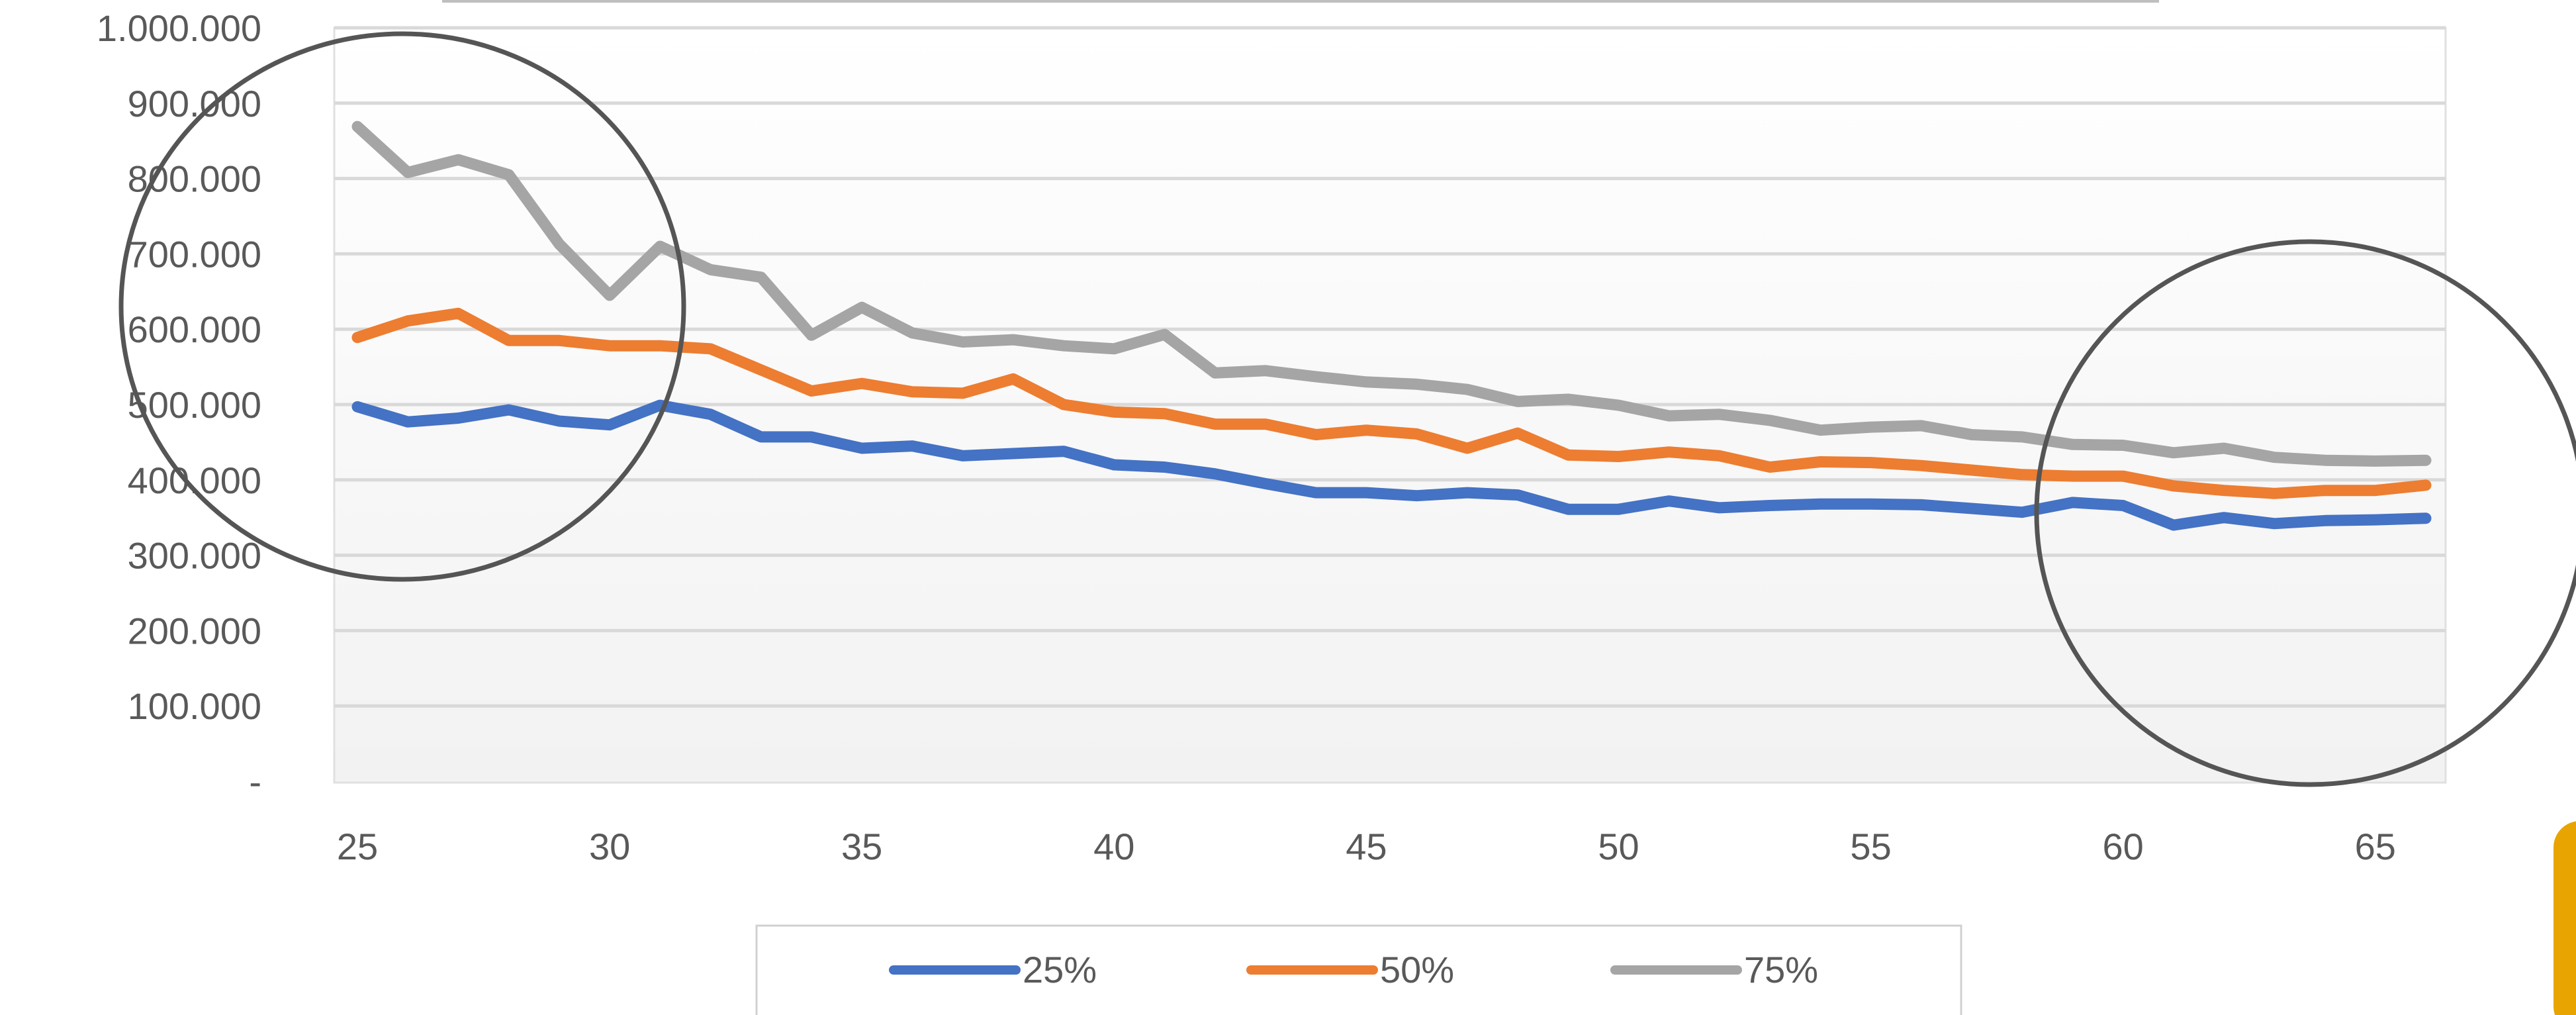 Image resolution: width=2576 pixels, height=1015 pixels. Describe the element at coordinates (194, 631) in the screenshot. I see `y-tick-label: 200.000` at that location.